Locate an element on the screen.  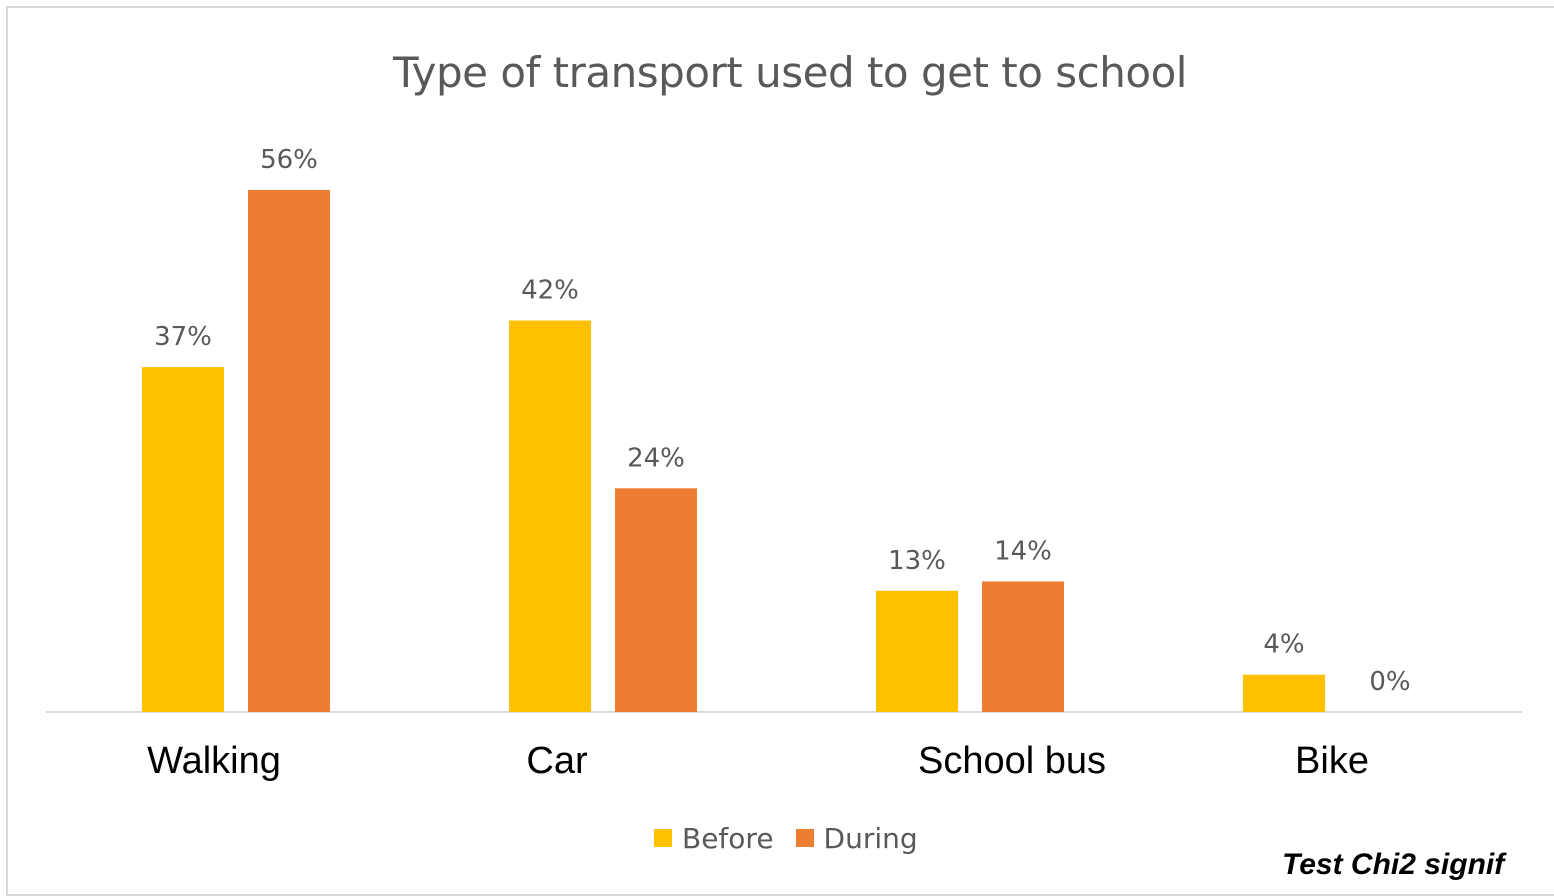
data-label-car-during: 24% is located at coordinates (656, 458).